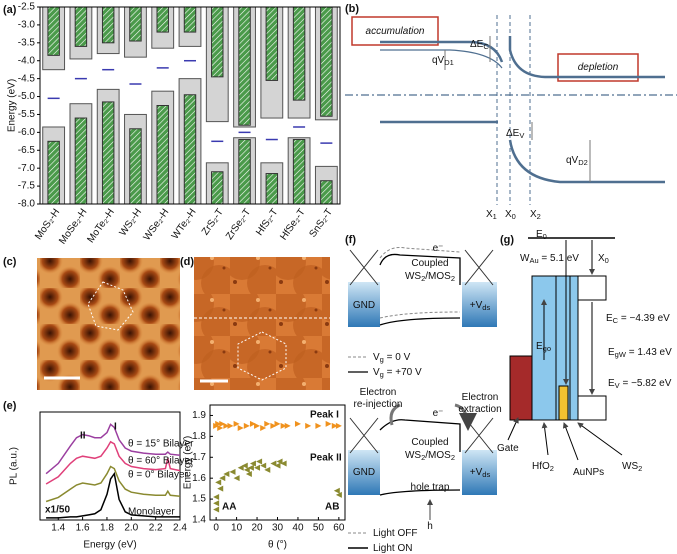 The image size is (677, 554). I want to click on y-tick-label: -4.5, so click(27, 78).